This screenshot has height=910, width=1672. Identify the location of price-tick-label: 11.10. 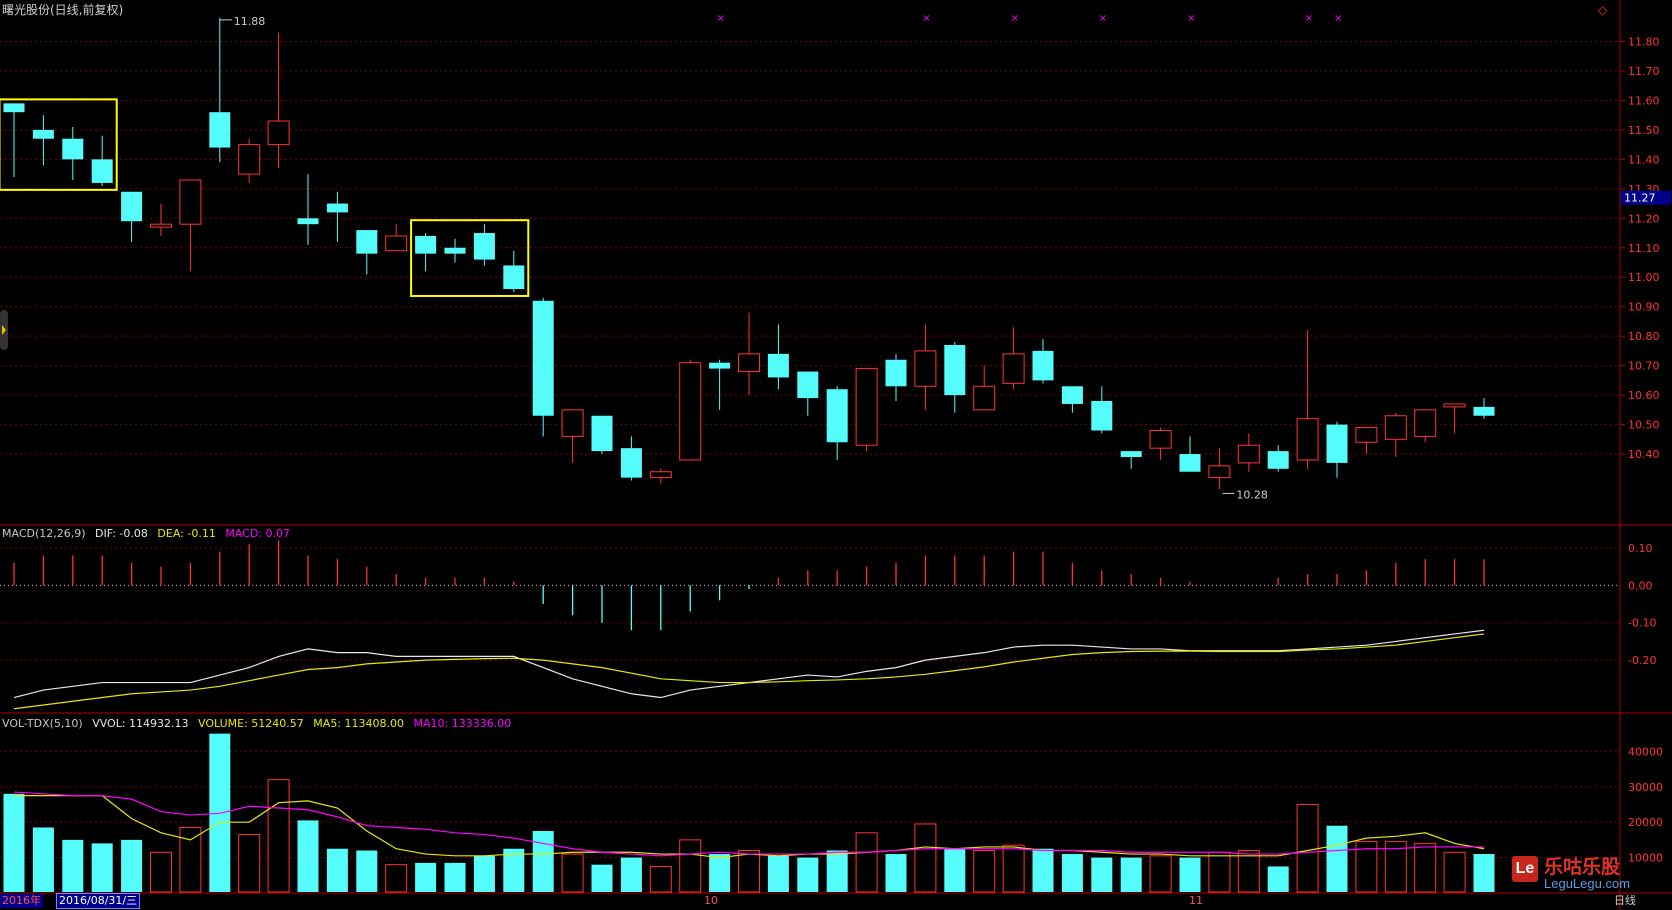
(1644, 248).